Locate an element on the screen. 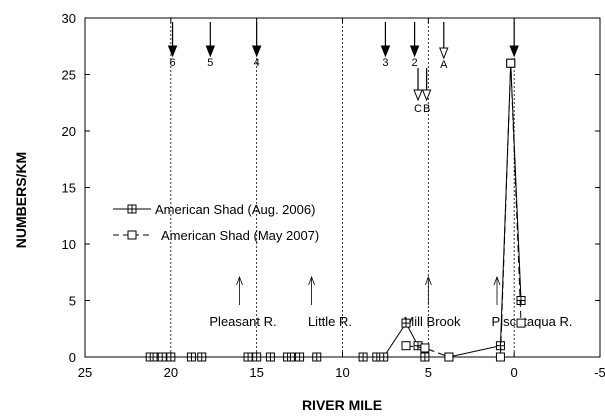  y-tick-label: 10 is located at coordinates (69, 244).